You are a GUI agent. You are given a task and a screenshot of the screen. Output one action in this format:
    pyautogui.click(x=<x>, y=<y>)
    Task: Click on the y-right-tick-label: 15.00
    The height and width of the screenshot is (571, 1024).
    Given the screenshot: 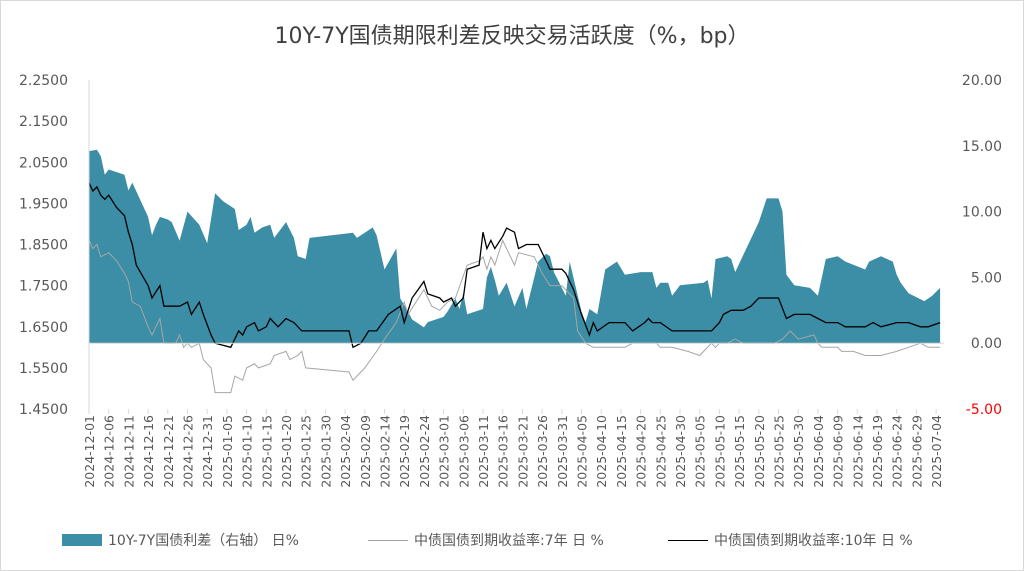 What is the action you would take?
    pyautogui.click(x=982, y=147)
    